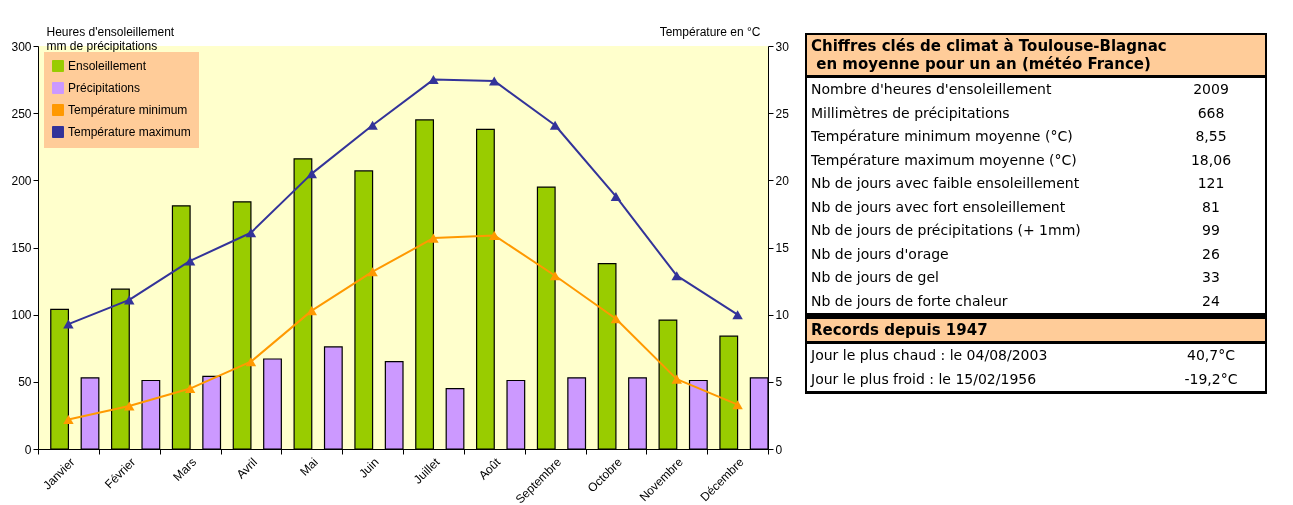 Image resolution: width=1293 pixels, height=505 pixels. What do you see at coordinates (946, 230) in the screenshot?
I see `category-label: Nb de jours de précipitations (+ 1mm)` at bounding box center [946, 230].